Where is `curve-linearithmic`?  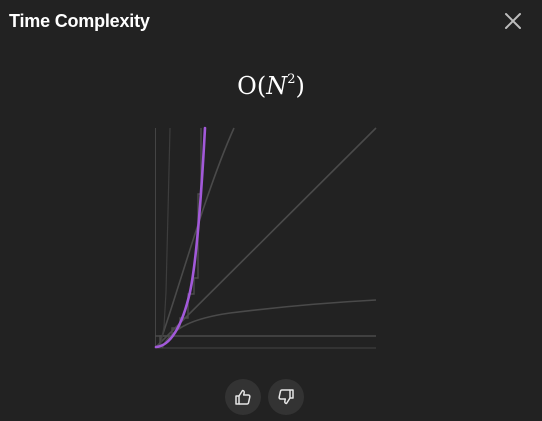
curve-linearithmic is located at coordinates (196, 238).